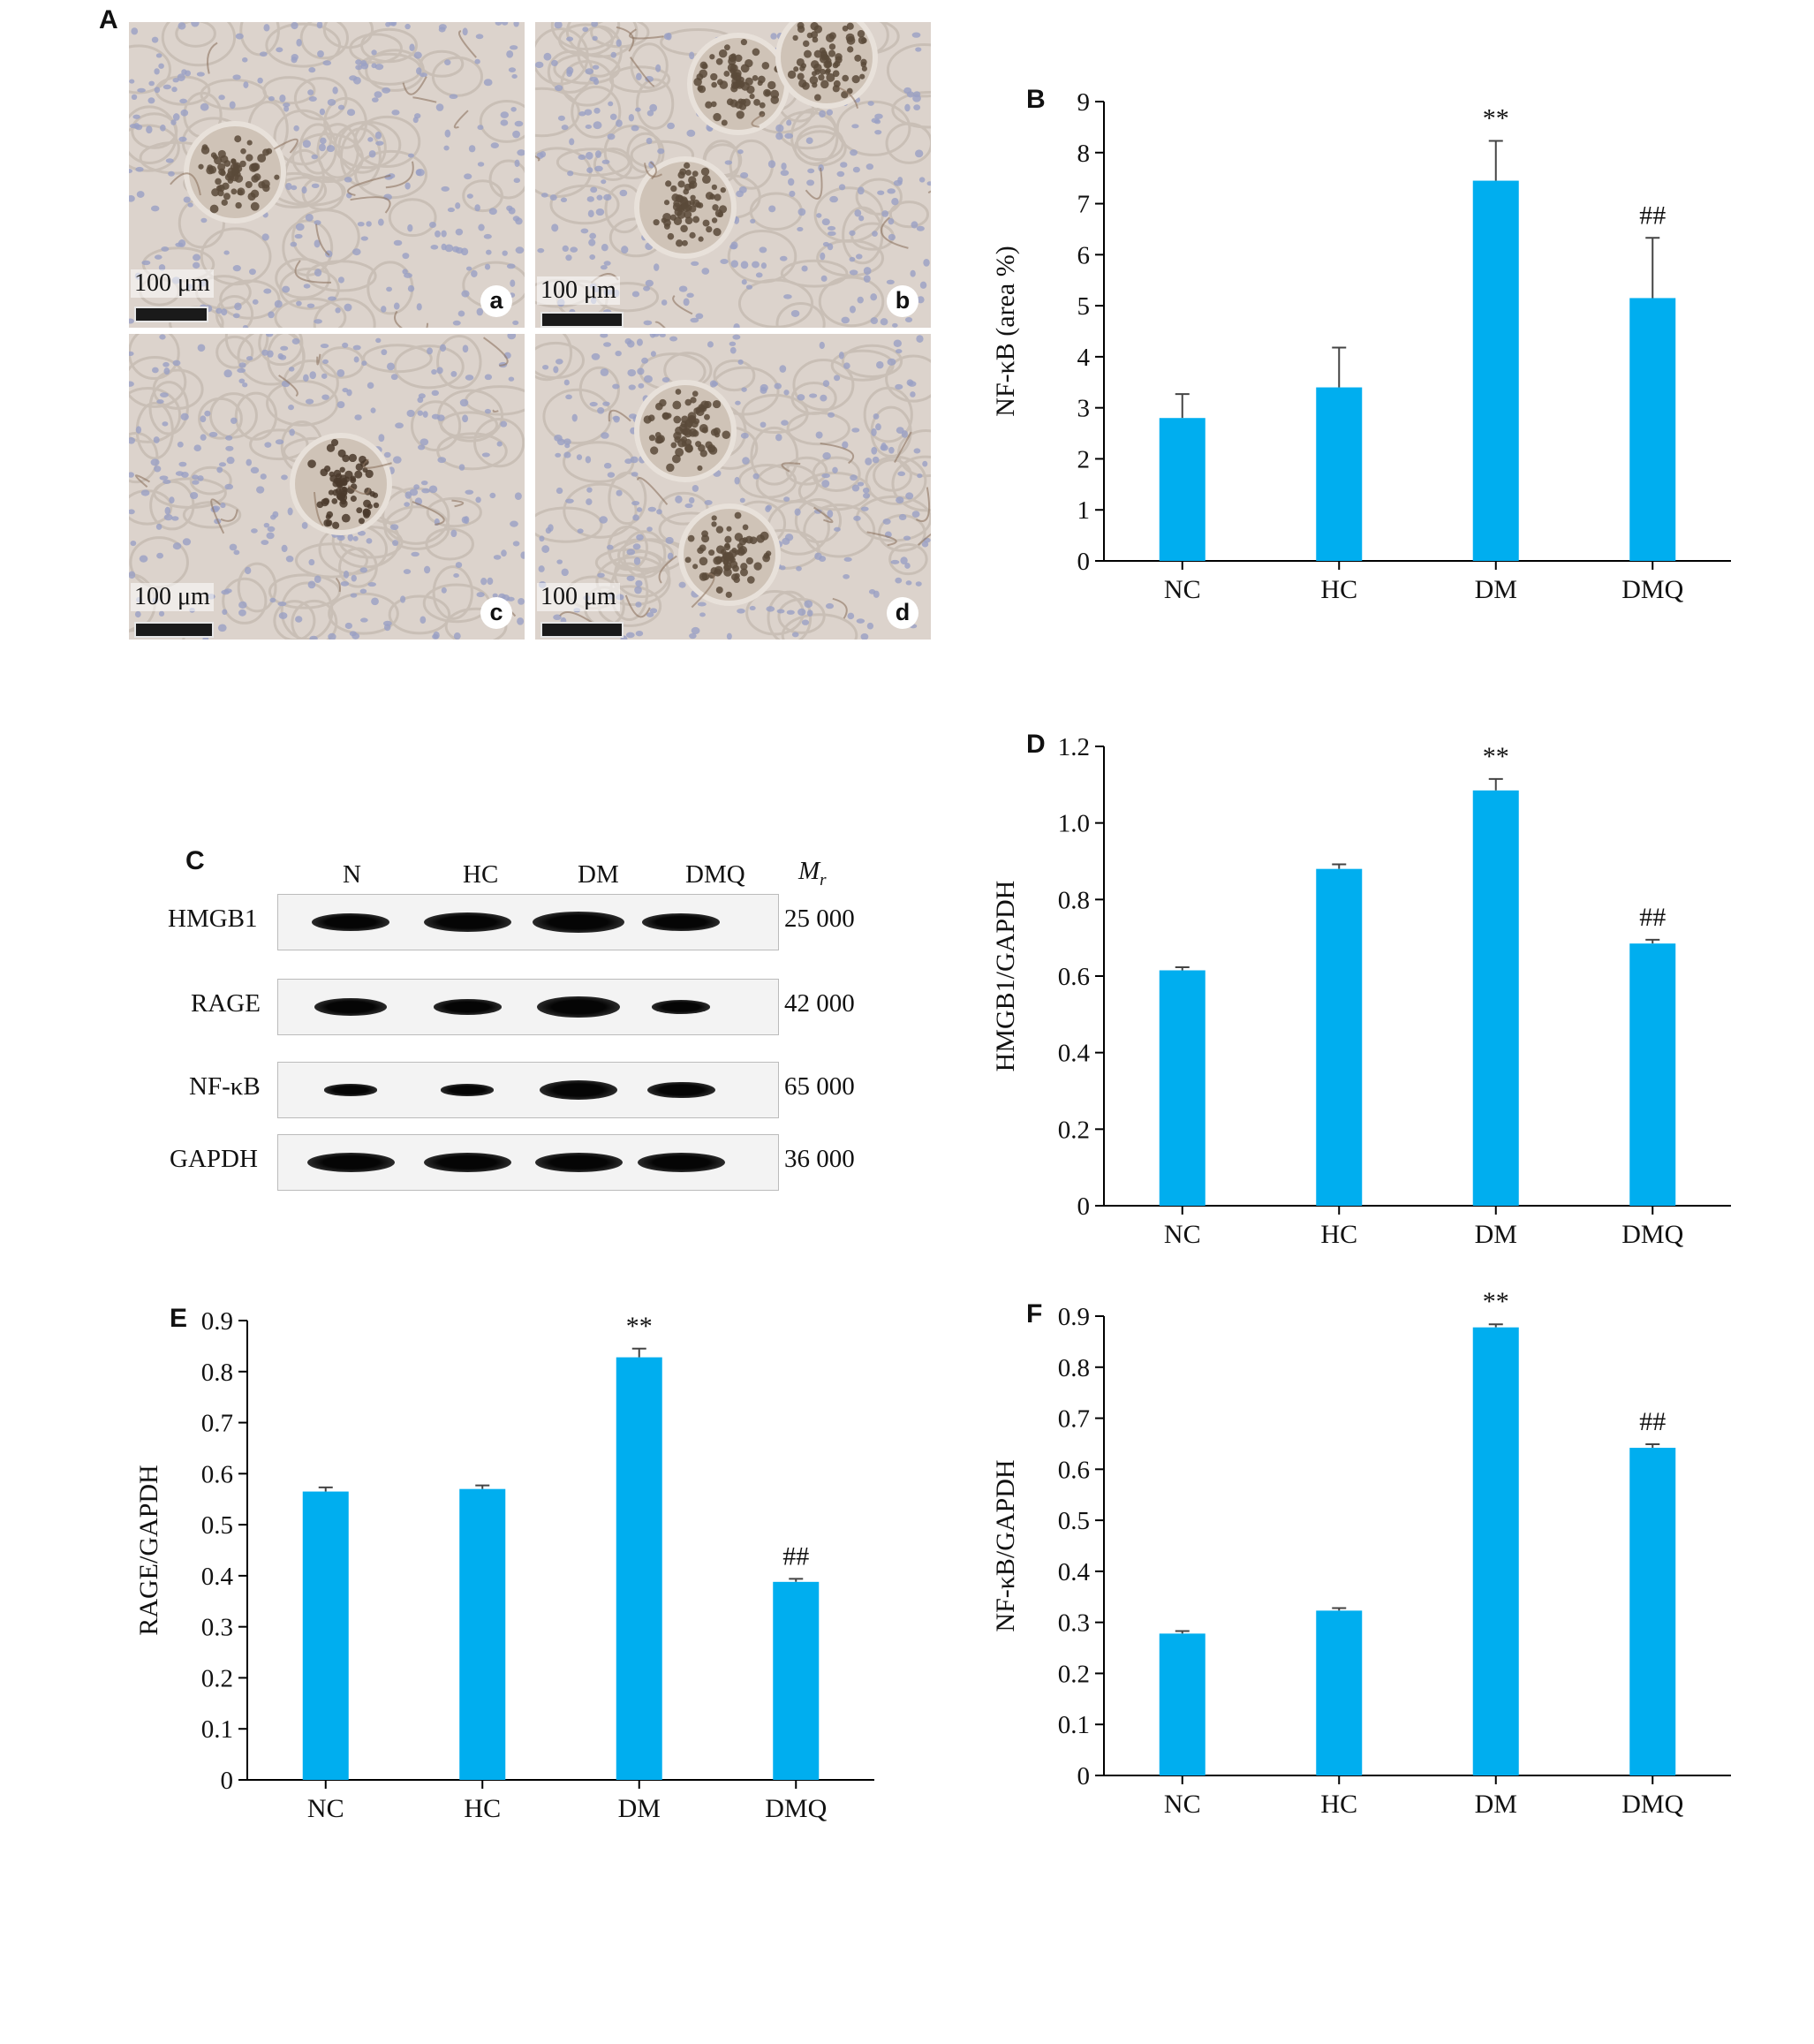 This screenshot has width=1814, height=2044. Describe the element at coordinates (528, 922) in the screenshot. I see `blot-row-hmgb1` at that location.